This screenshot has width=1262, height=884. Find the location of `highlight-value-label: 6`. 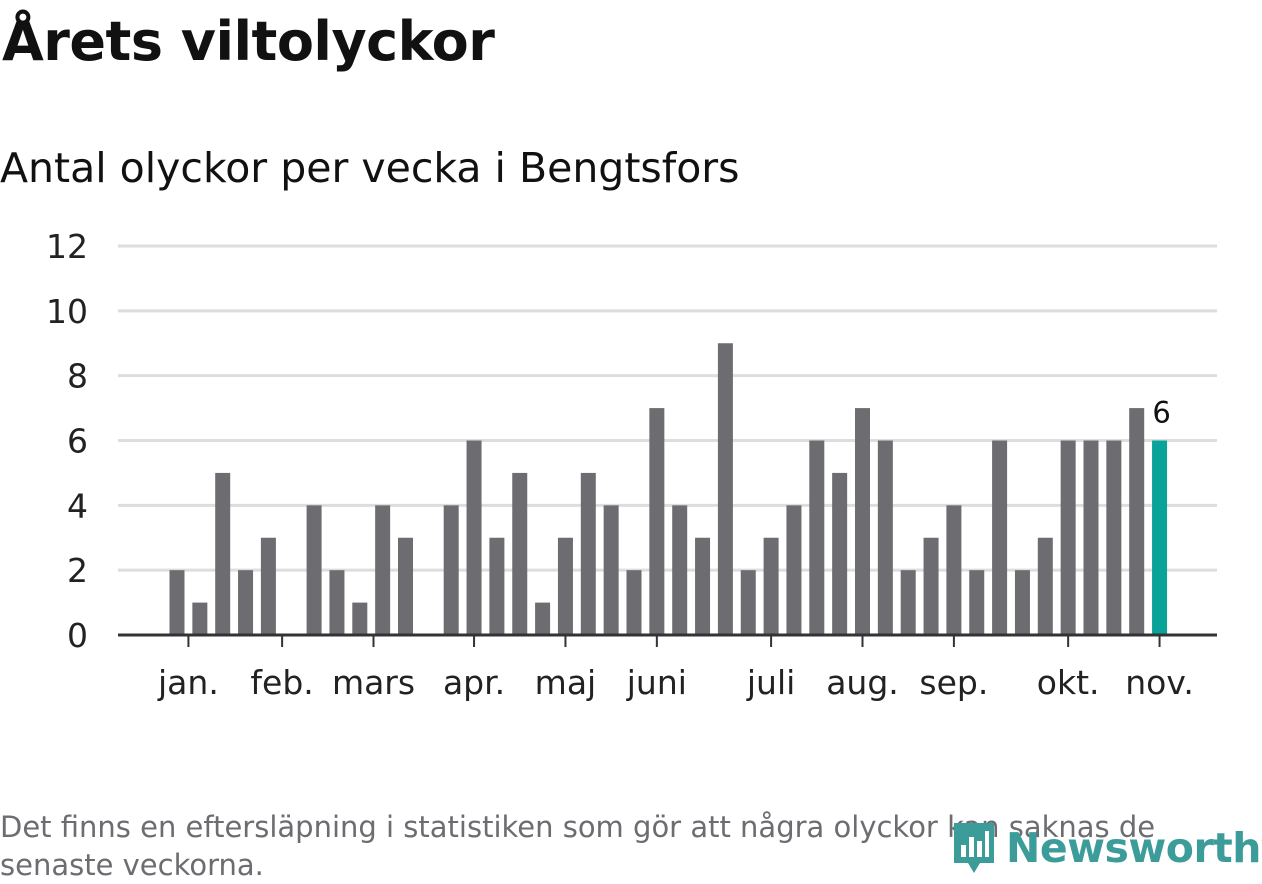

highlight-value-label: 6 is located at coordinates (1161, 413).